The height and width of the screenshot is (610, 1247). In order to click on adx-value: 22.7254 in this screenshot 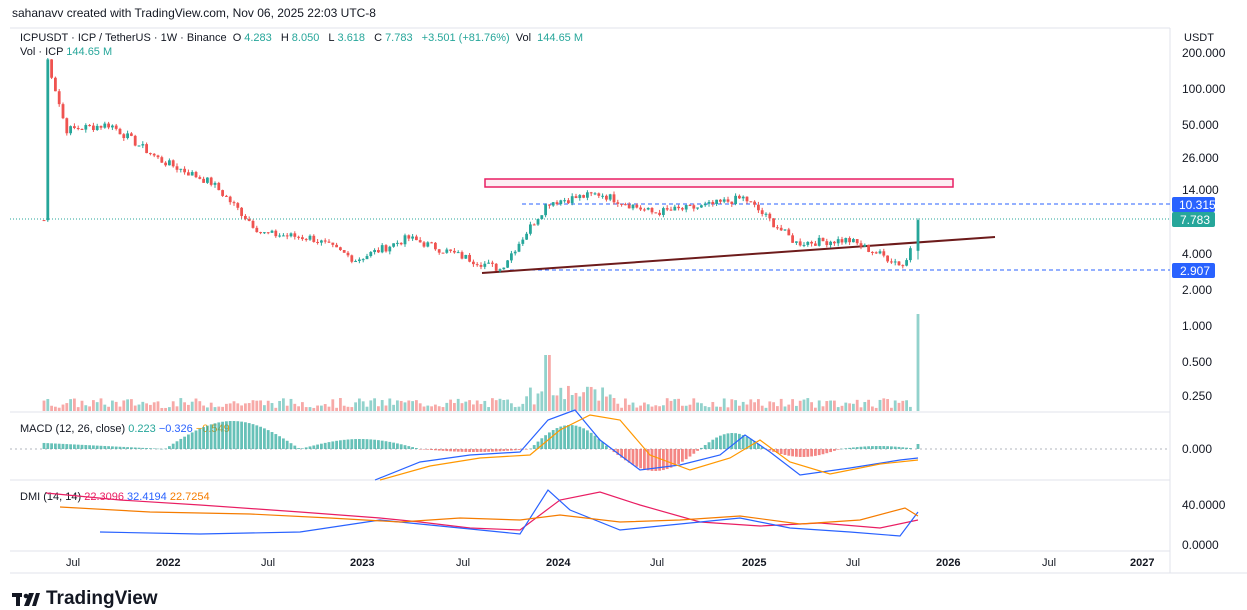, I will do `click(189, 497)`.